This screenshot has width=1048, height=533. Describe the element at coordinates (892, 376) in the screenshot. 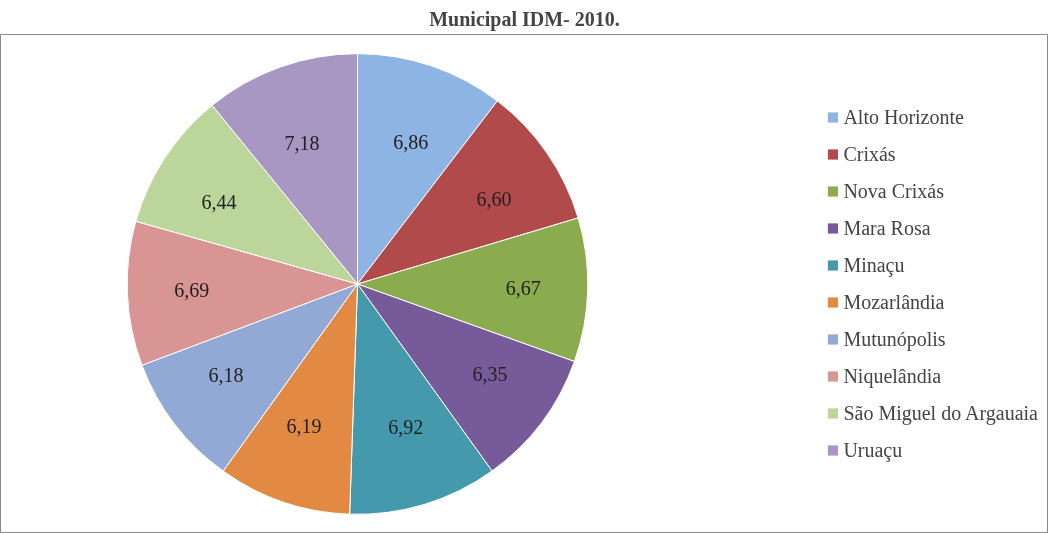

I see `legend-label: Niquelândia` at that location.